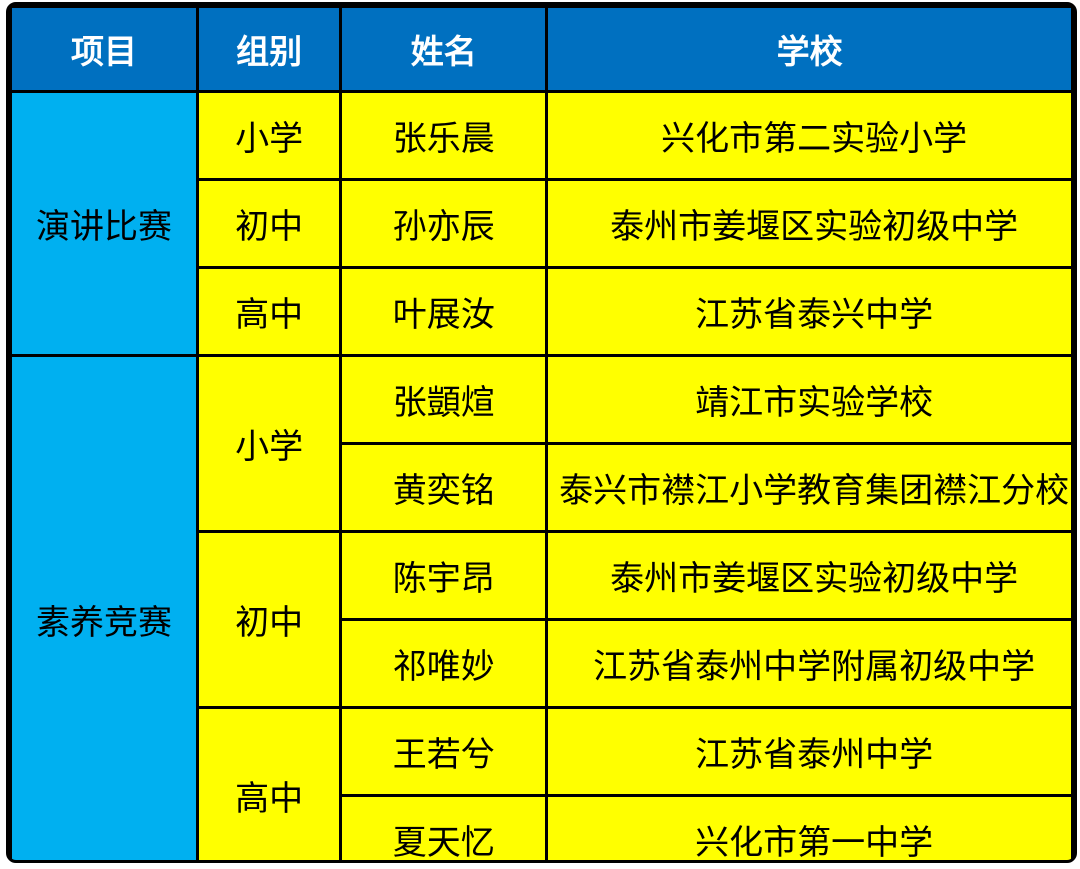  Describe the element at coordinates (444, 575) in the screenshot. I see `name-cell: 陈宇昂` at that location.